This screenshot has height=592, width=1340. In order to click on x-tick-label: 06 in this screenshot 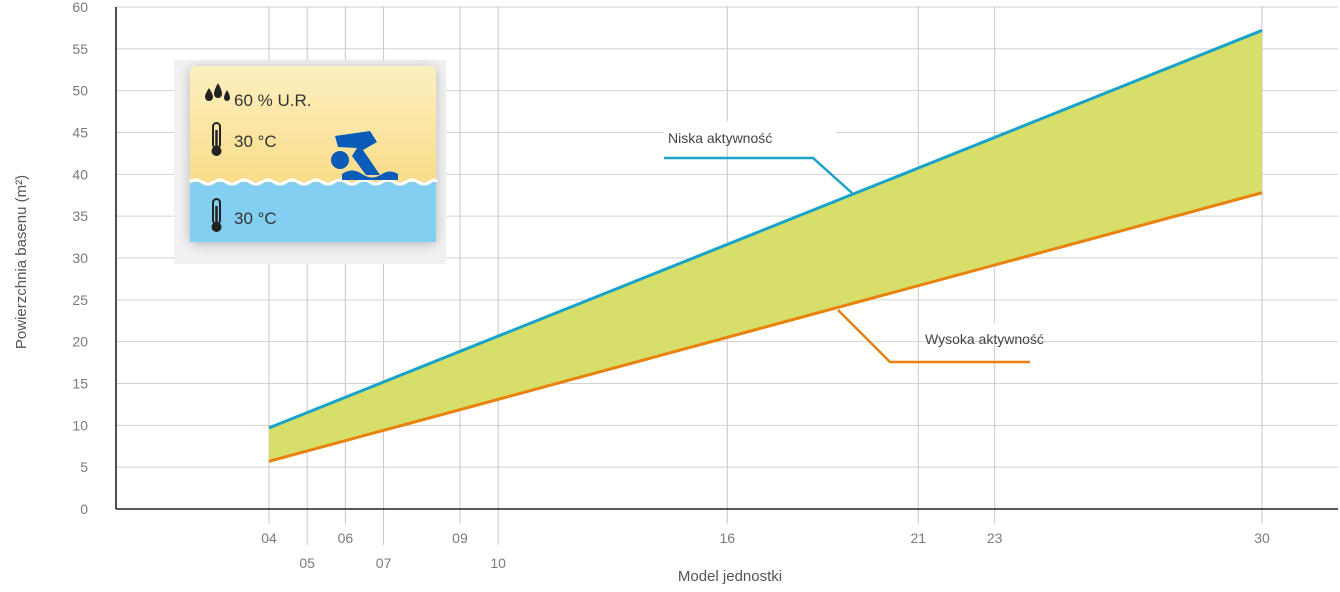, I will do `click(346, 538)`.